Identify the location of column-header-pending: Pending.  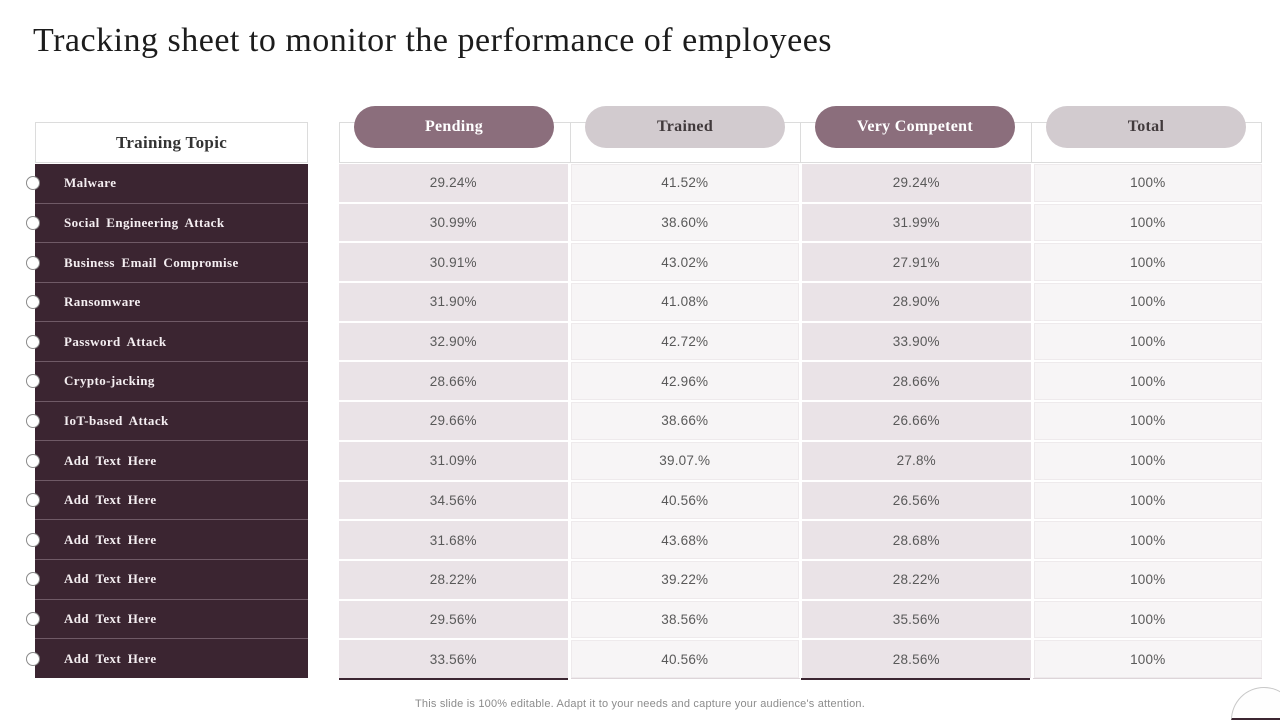
(454, 127).